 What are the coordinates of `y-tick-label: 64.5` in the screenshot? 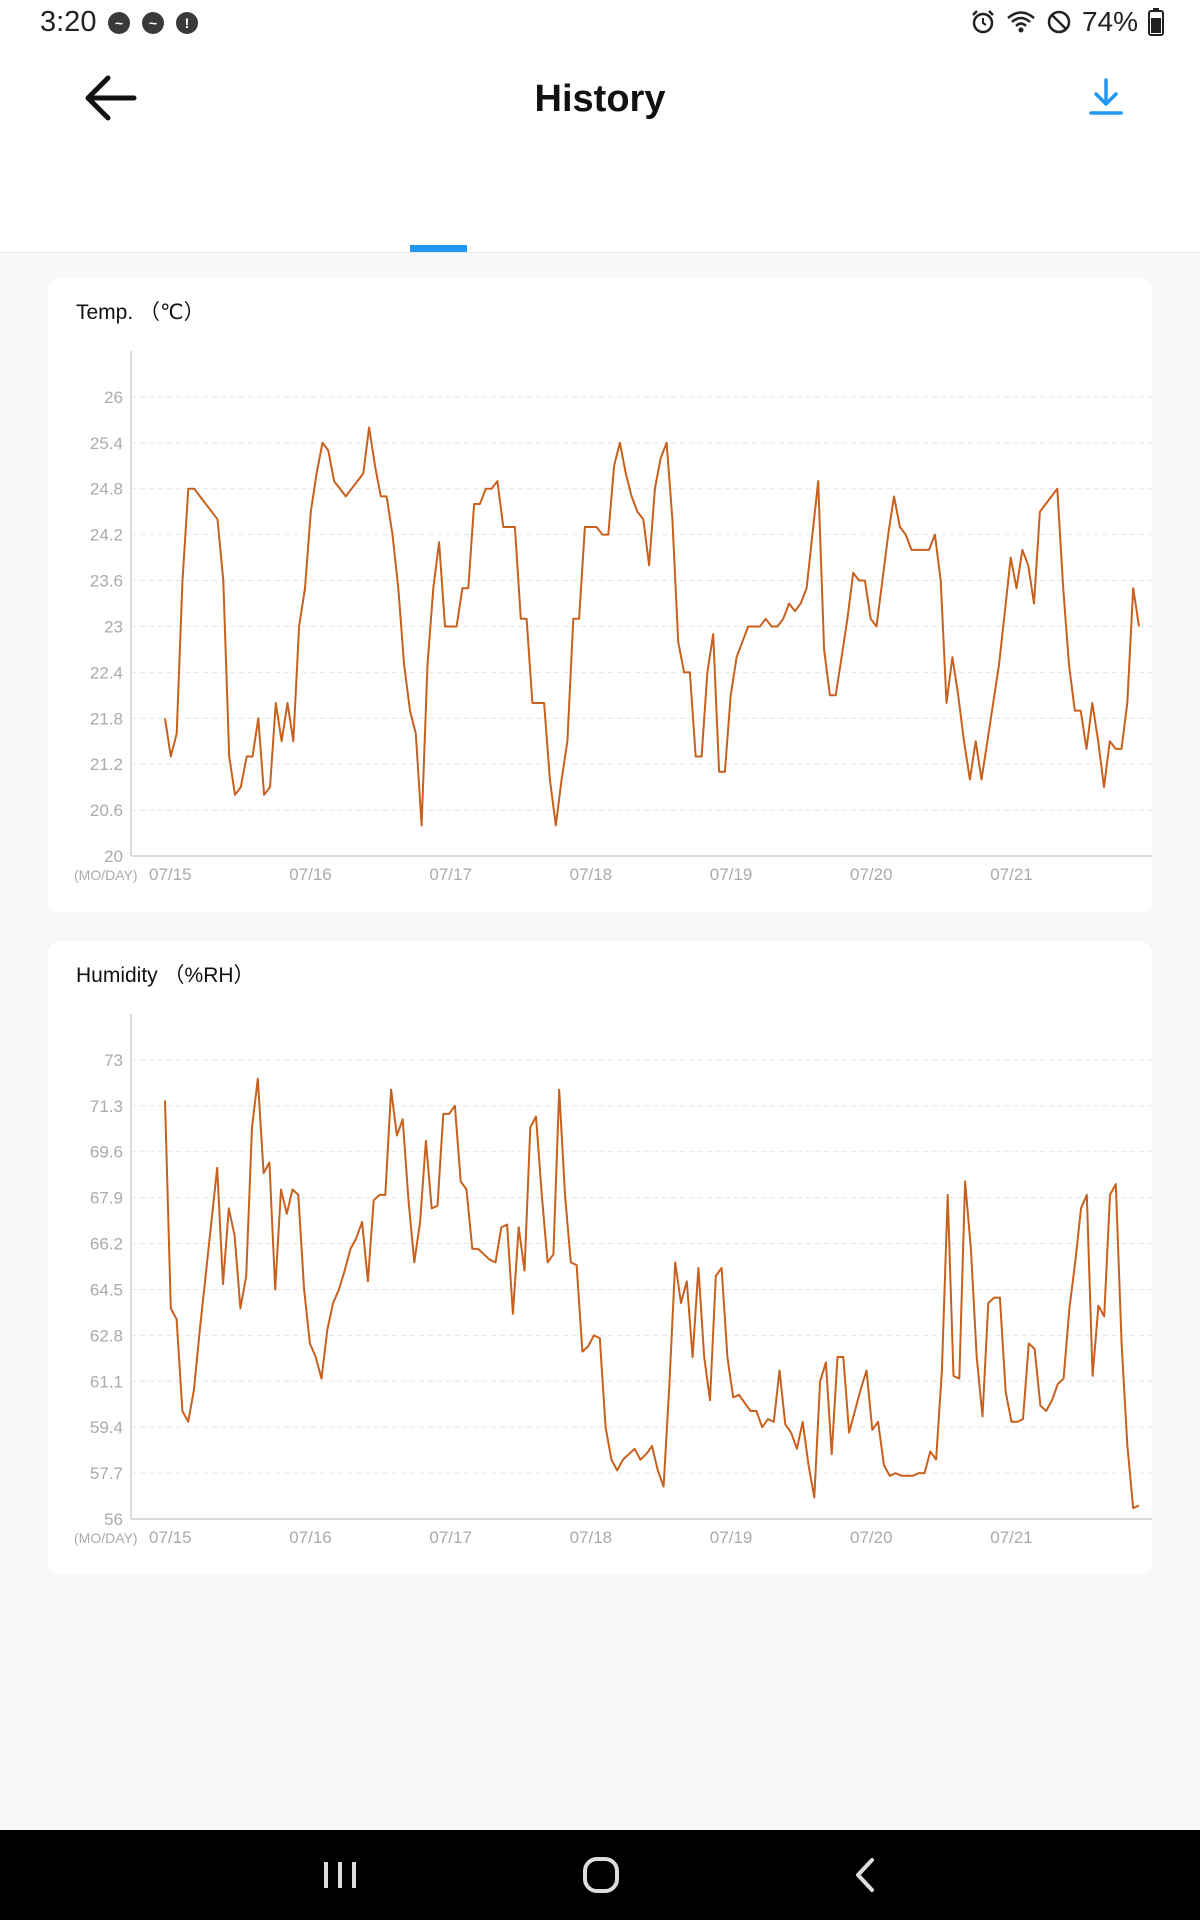 It's located at (106, 1289).